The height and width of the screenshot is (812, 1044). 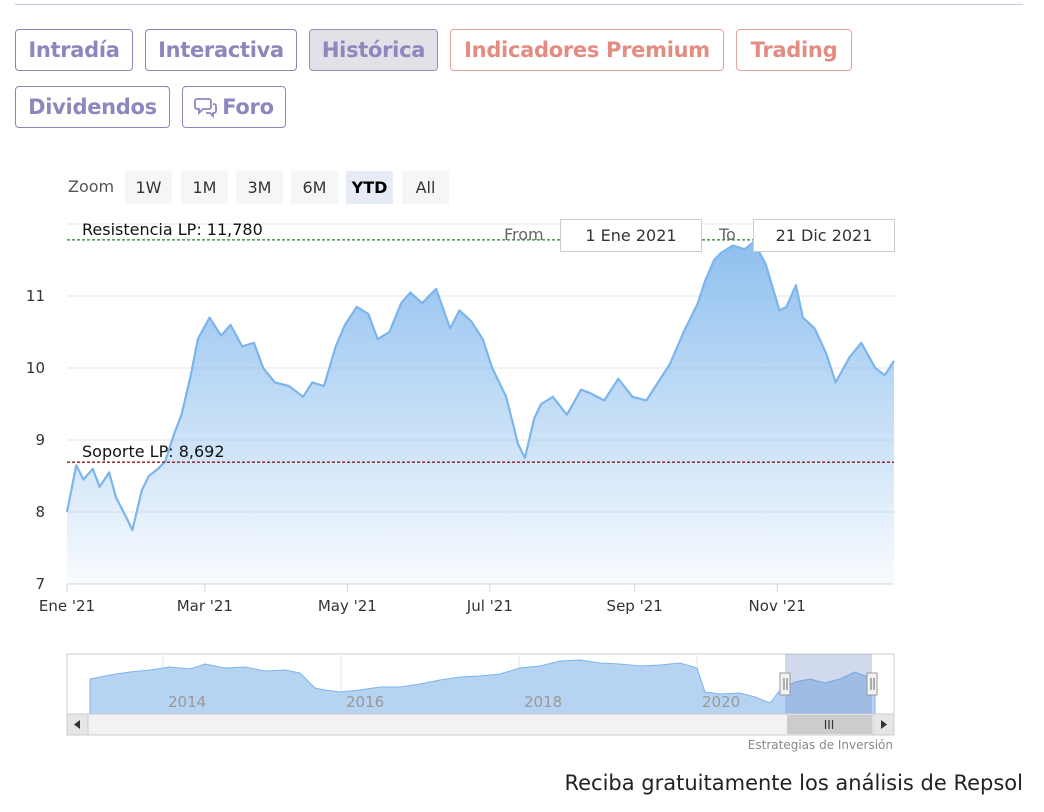 I want to click on tab-label: Intradía, so click(x=74, y=50).